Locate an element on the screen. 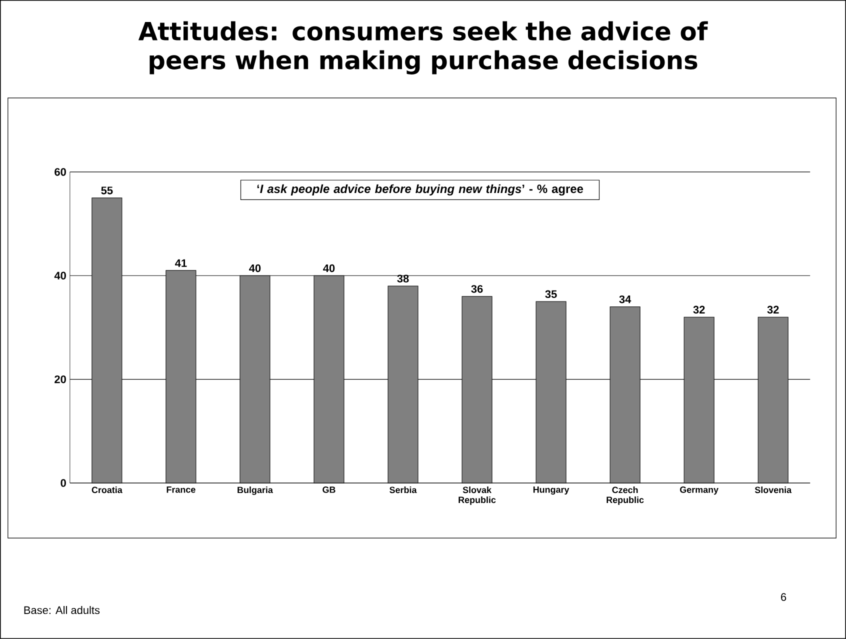  text: ‘I ask people advice before buying new things’ - % agree is located at coordinates (420, 190).